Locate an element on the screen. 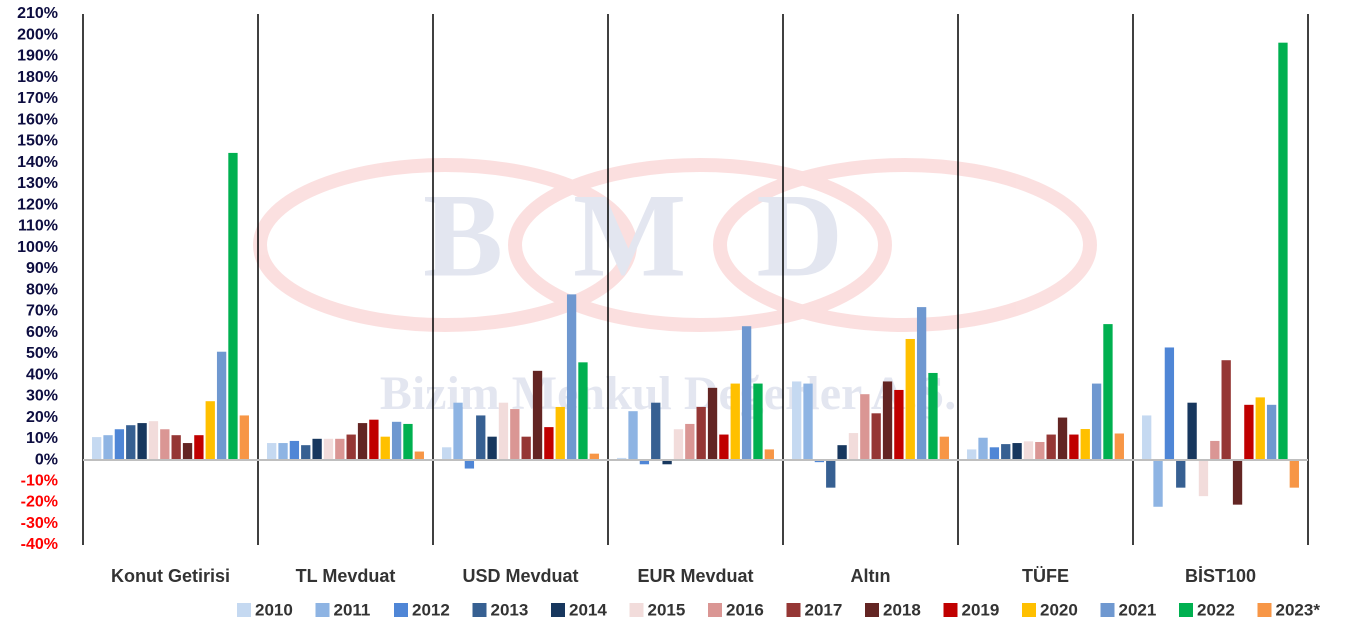 This screenshot has width=1350, height=623. x-tick-label: Konut Getirisi is located at coordinates (170, 576).